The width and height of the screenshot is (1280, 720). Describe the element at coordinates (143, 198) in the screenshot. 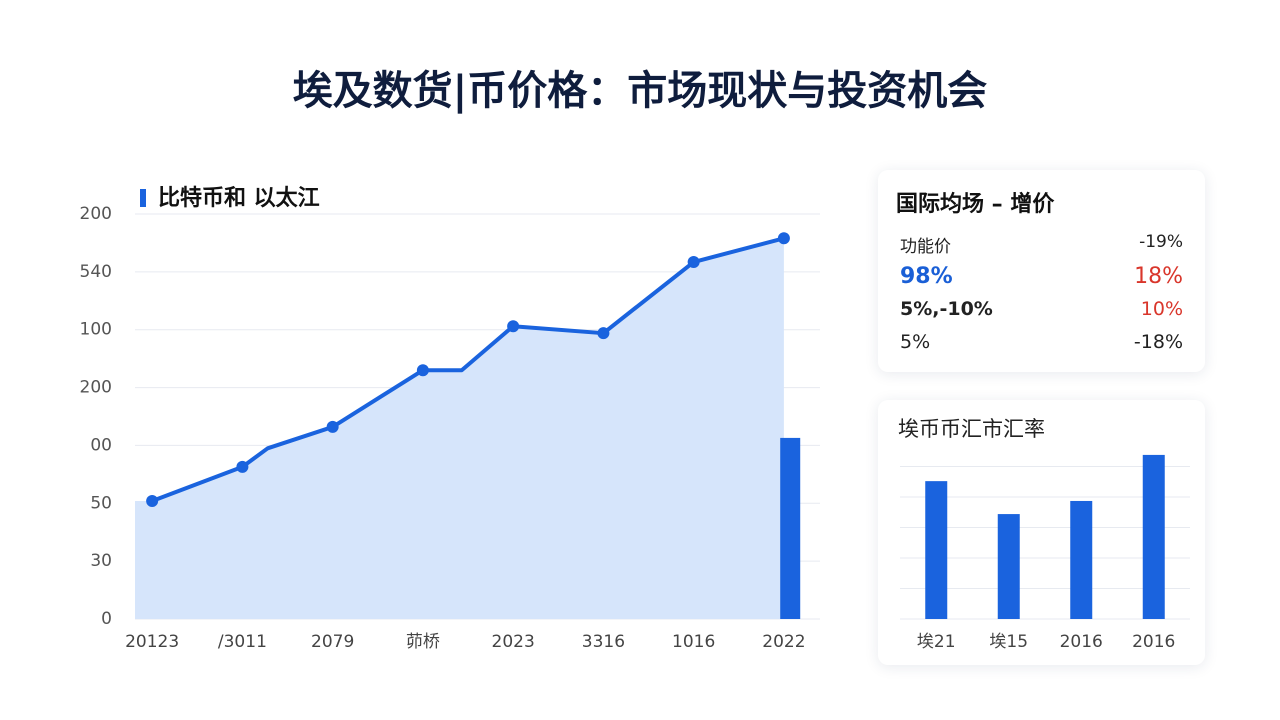

I see `legend-swatch` at that location.